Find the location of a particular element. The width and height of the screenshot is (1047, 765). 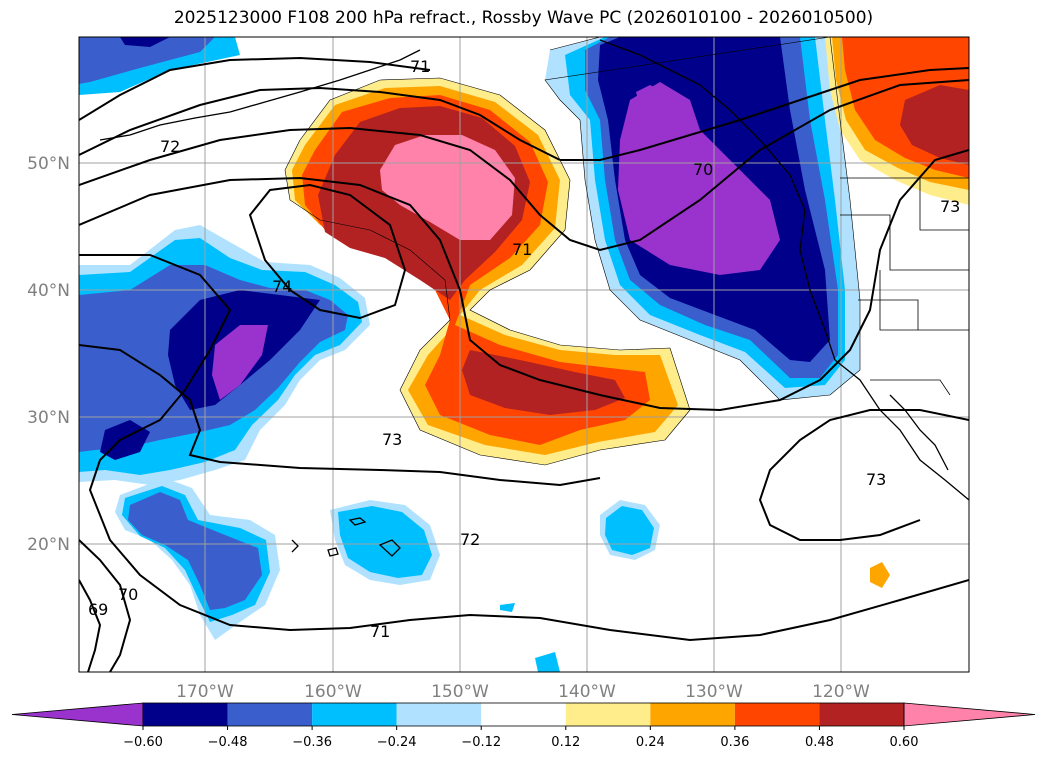

lat-label: 30°N is located at coordinates (48, 418).